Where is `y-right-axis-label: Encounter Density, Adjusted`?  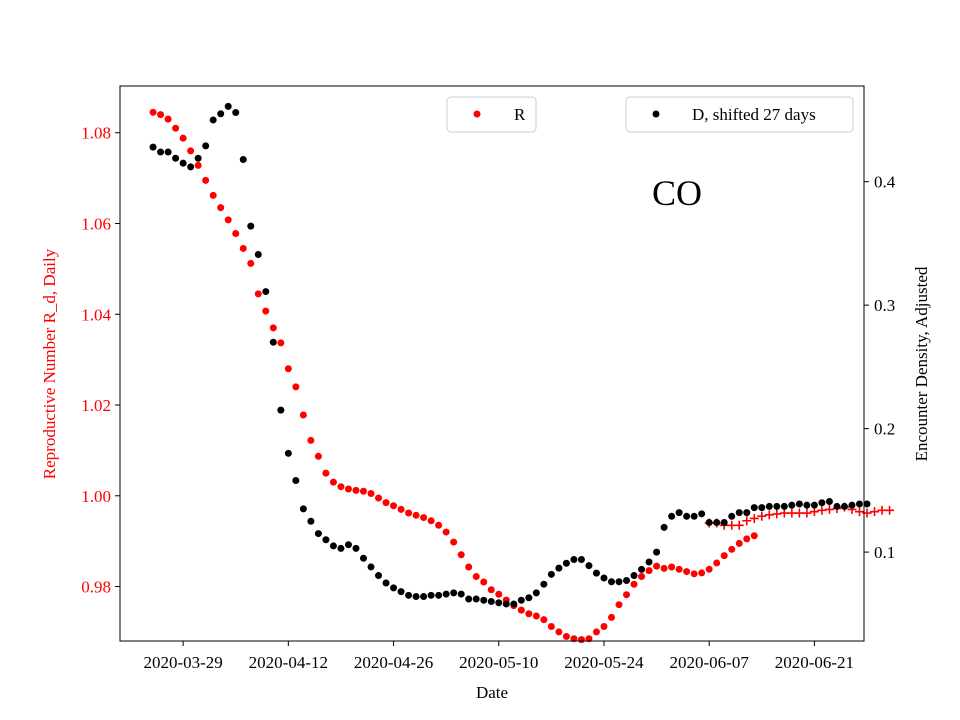 y-right-axis-label: Encounter Density, Adjusted is located at coordinates (921, 363).